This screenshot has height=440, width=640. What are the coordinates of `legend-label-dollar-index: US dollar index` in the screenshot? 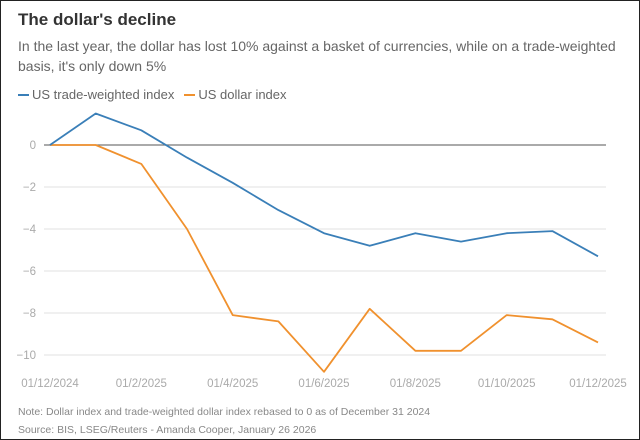 It's located at (242, 94).